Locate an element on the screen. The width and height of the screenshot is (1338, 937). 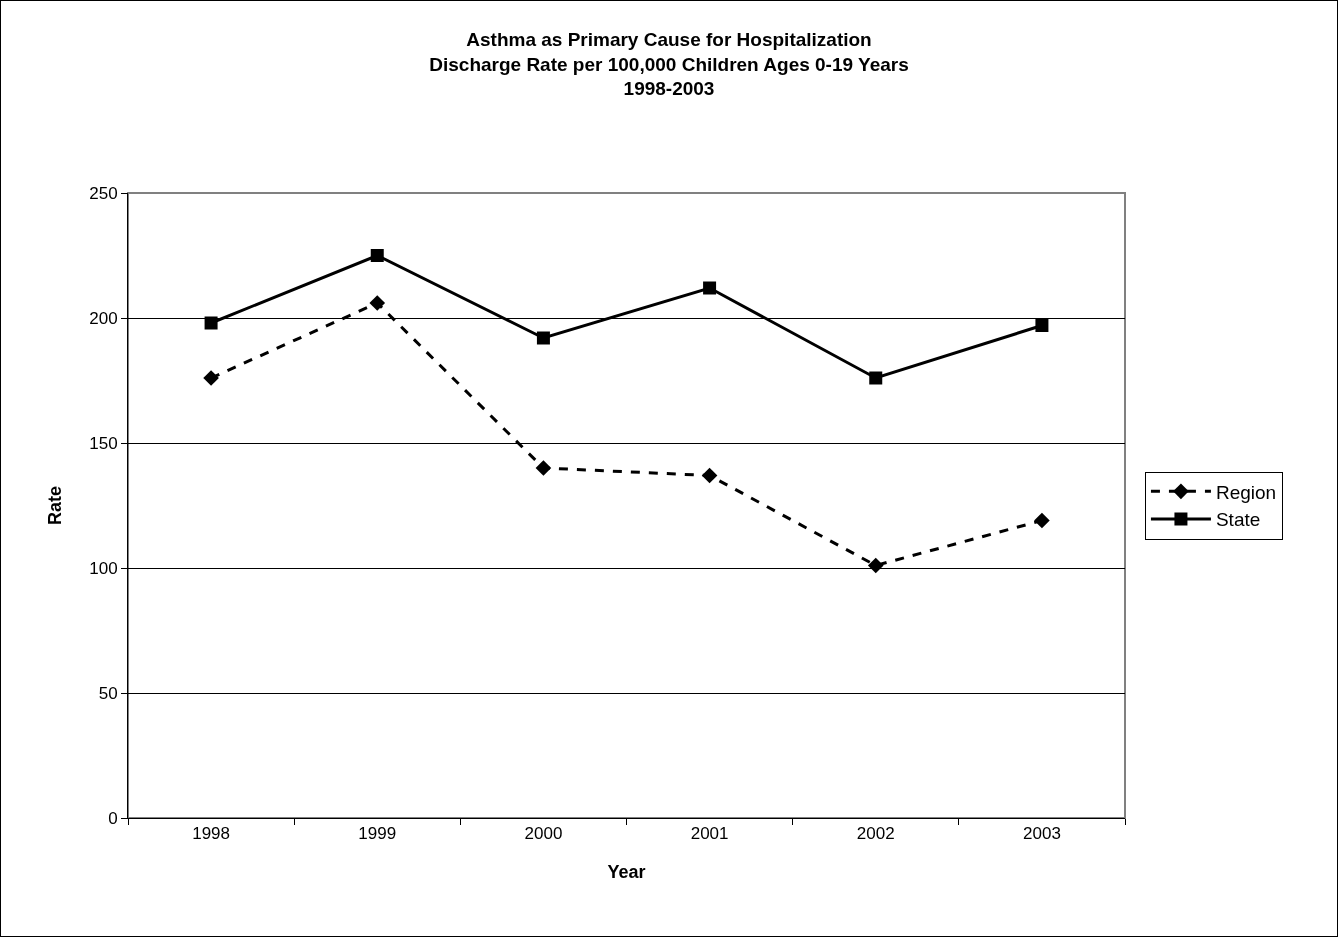
y-tick-label: 100 is located at coordinates (103, 568).